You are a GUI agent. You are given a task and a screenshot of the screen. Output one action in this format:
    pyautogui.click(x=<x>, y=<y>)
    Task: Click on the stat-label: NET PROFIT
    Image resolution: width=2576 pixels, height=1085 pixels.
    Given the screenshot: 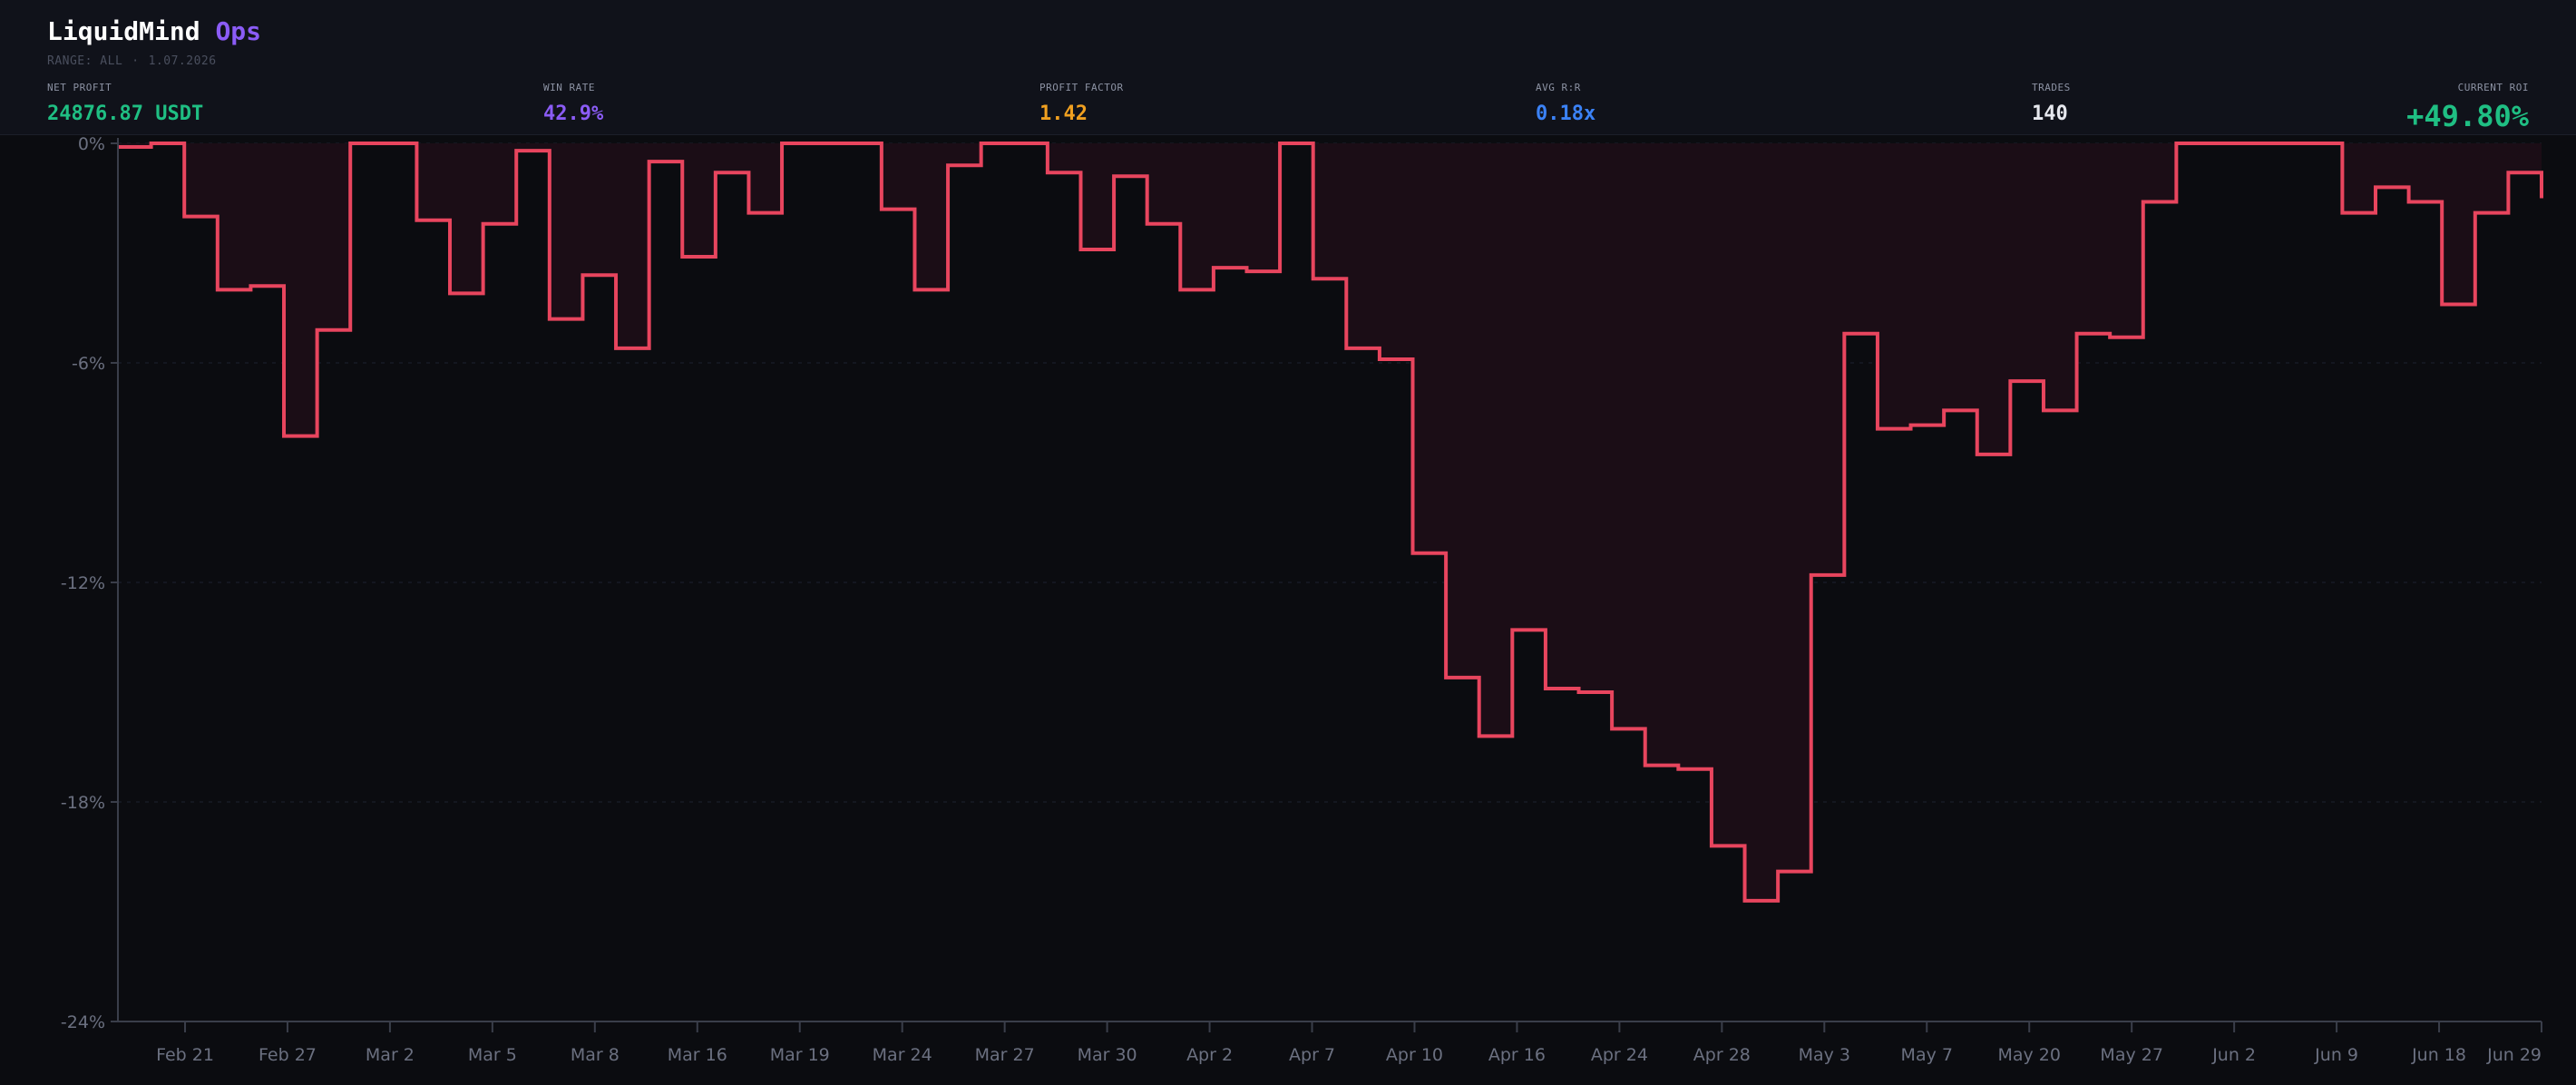 What is the action you would take?
    pyautogui.click(x=79, y=87)
    